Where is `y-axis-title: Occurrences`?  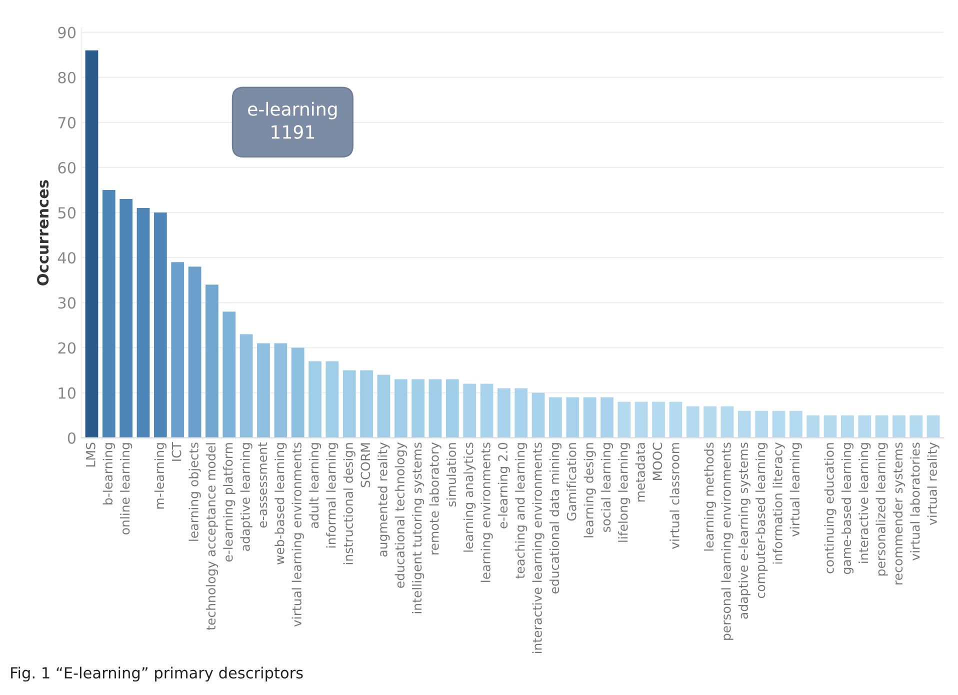
y-axis-title: Occurrences is located at coordinates (43, 233).